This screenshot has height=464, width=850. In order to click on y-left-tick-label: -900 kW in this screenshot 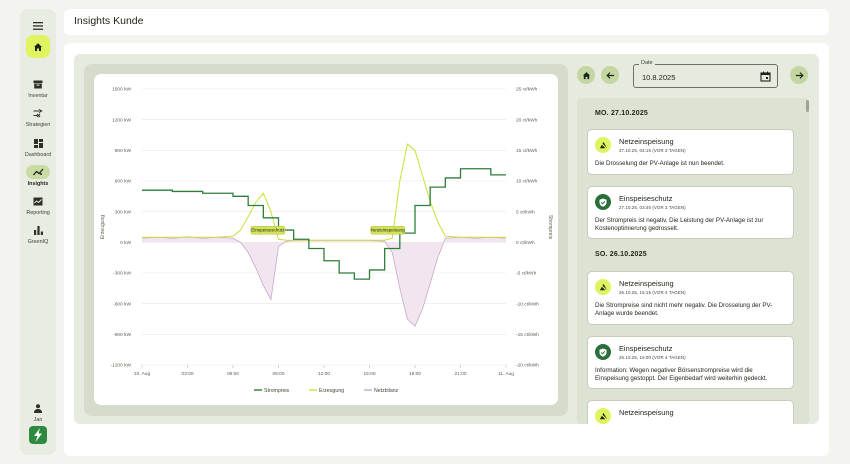, I will do `click(122, 335)`.